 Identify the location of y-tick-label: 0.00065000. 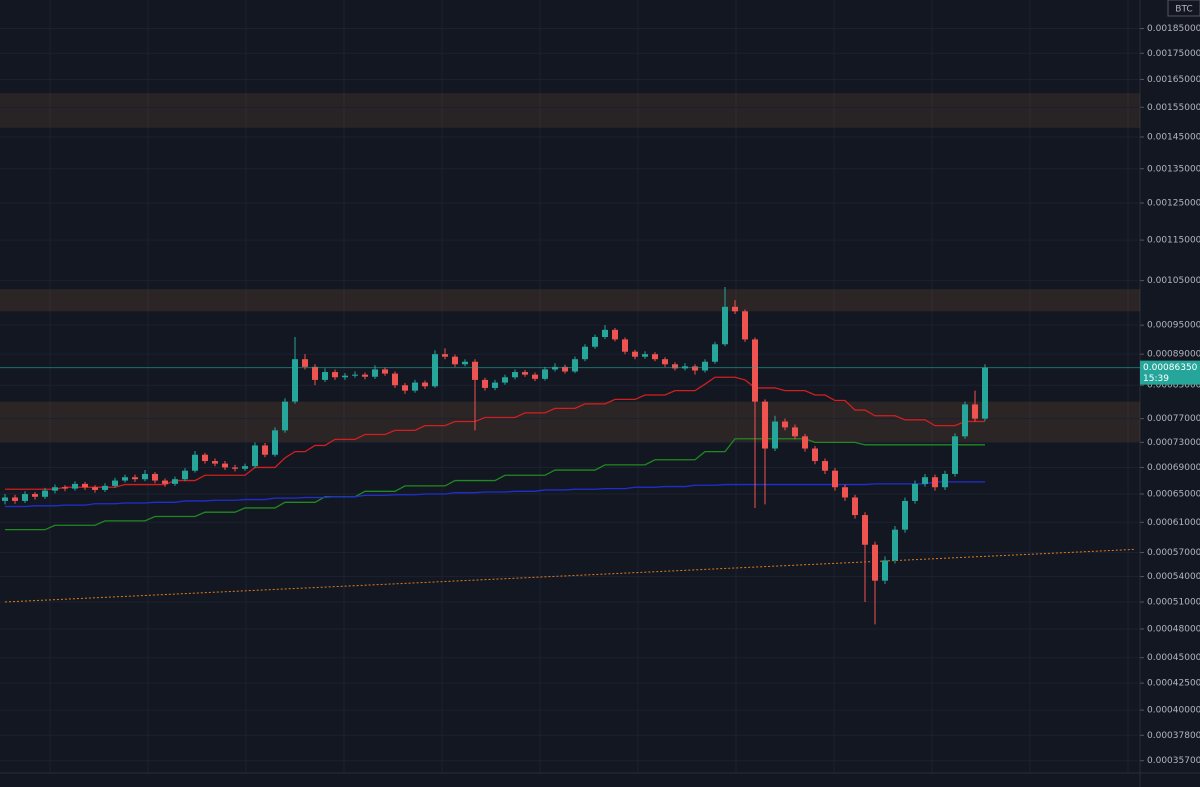
(1173, 495).